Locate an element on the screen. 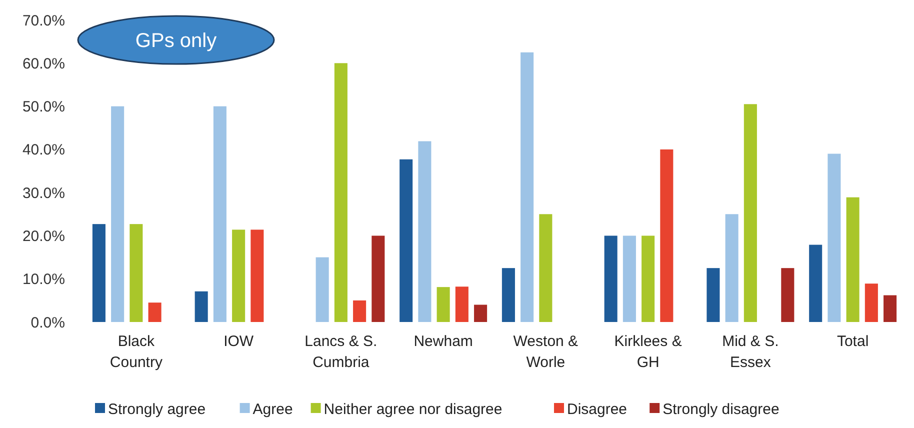  legend-label: Strongly disagree is located at coordinates (721, 409).